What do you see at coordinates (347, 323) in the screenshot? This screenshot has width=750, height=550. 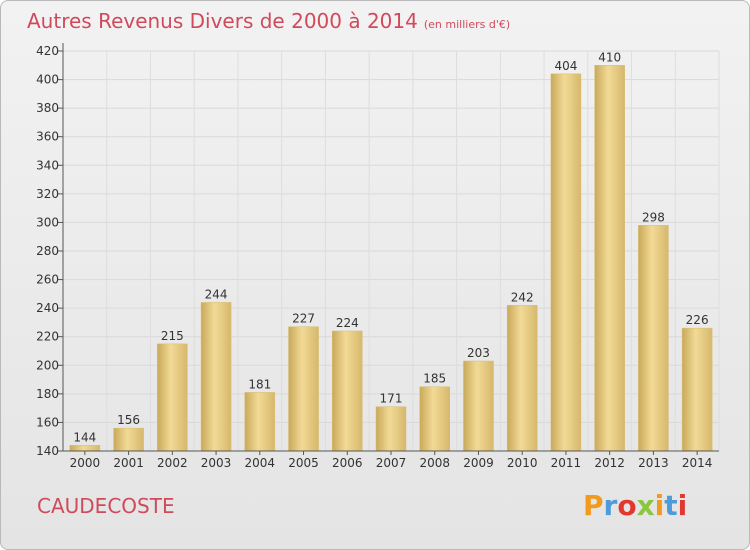 I see `value-label-2006: 224` at bounding box center [347, 323].